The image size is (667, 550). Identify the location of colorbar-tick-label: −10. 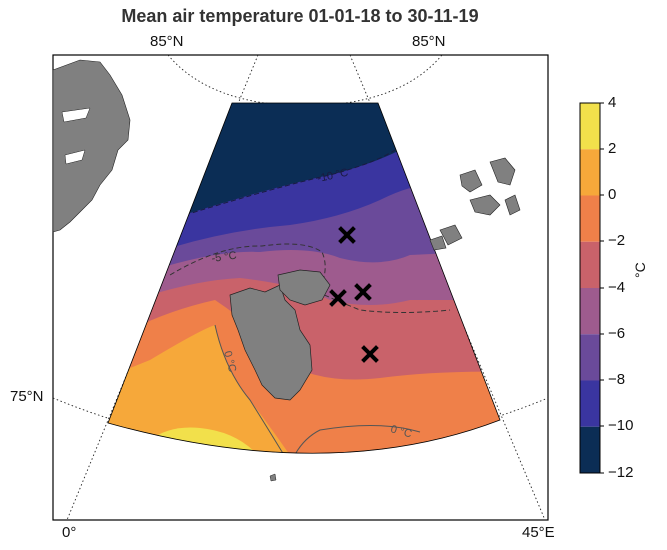
(621, 425).